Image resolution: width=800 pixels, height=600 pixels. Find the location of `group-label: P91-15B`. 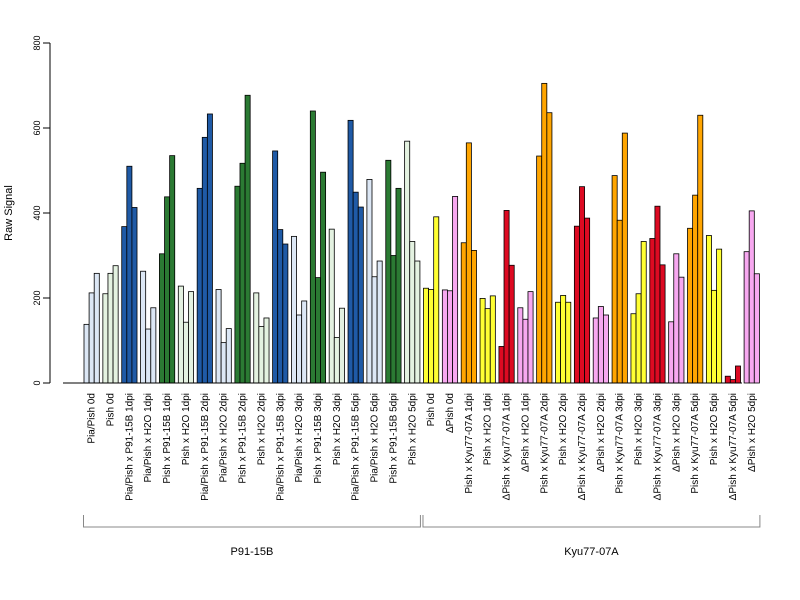

group-label: P91-15B is located at coordinates (252, 552).